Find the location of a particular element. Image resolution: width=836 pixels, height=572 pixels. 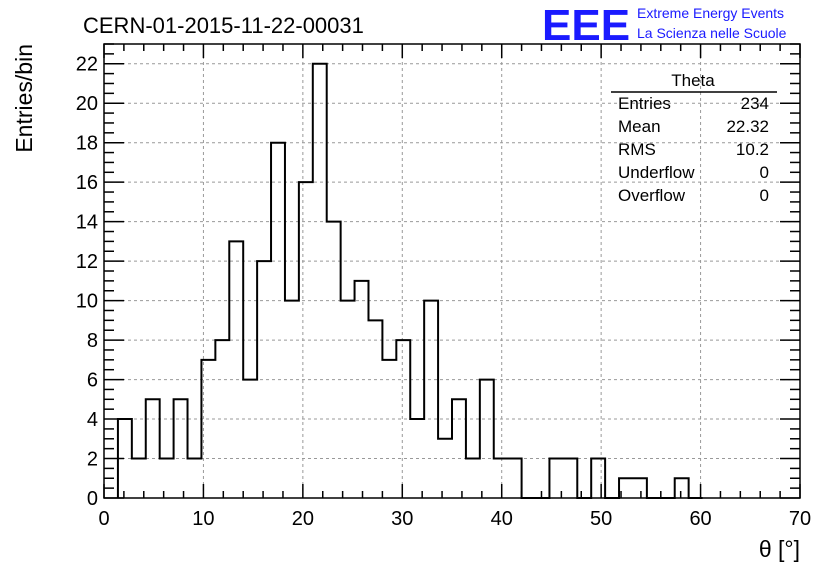

x-tick-label: 30 is located at coordinates (402, 519).